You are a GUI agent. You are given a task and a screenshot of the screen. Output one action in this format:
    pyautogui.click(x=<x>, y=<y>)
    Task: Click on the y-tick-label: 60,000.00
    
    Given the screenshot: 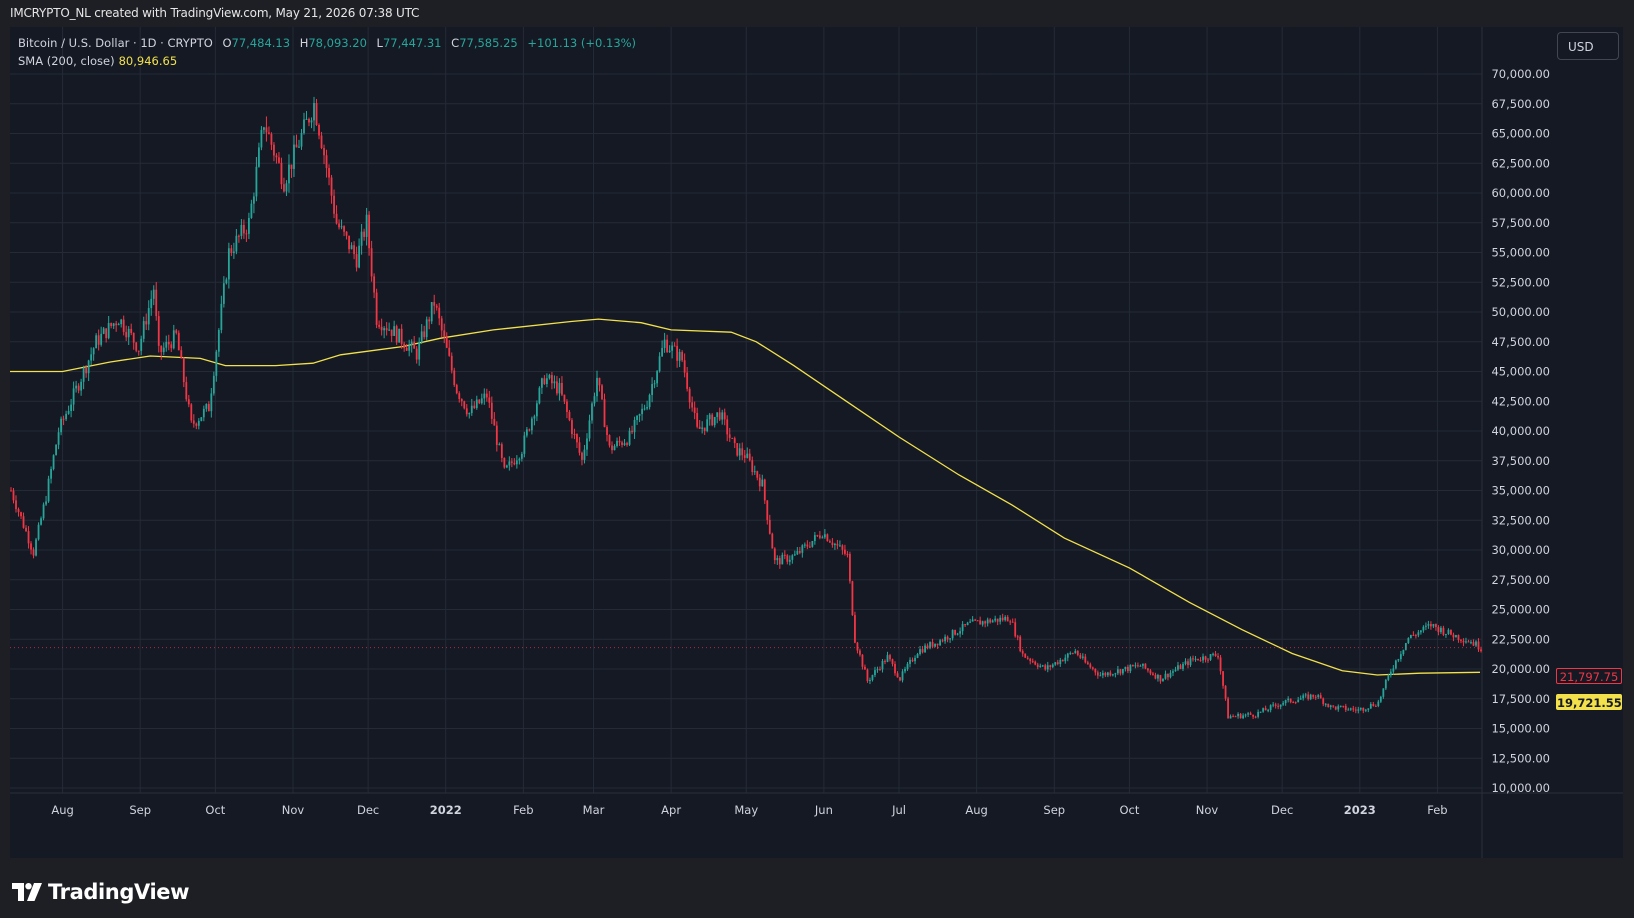 What is the action you would take?
    pyautogui.click(x=1520, y=193)
    